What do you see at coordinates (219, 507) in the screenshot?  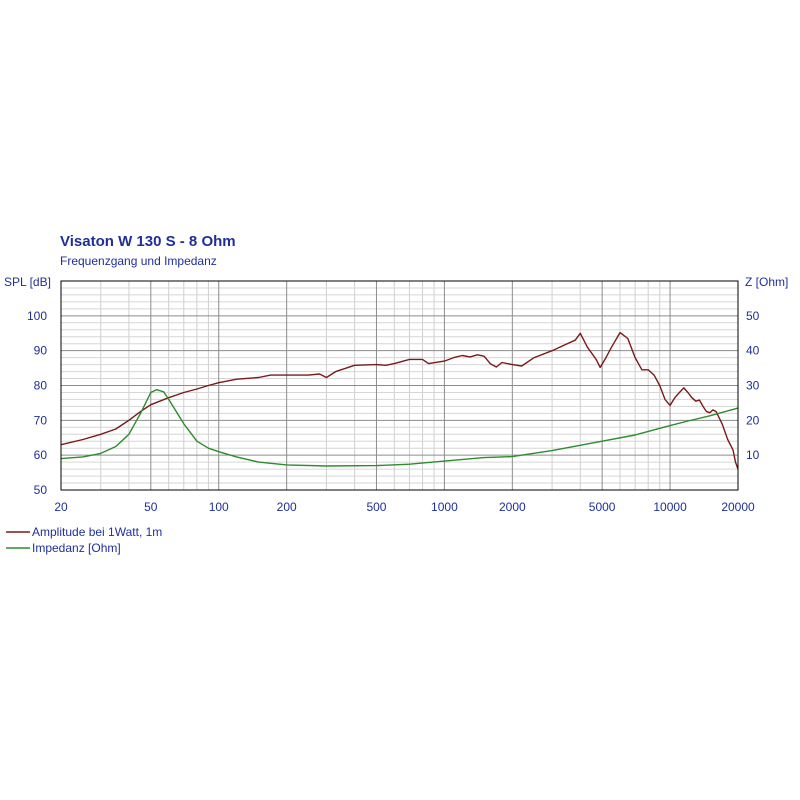 I see `x-tick-label: 100` at bounding box center [219, 507].